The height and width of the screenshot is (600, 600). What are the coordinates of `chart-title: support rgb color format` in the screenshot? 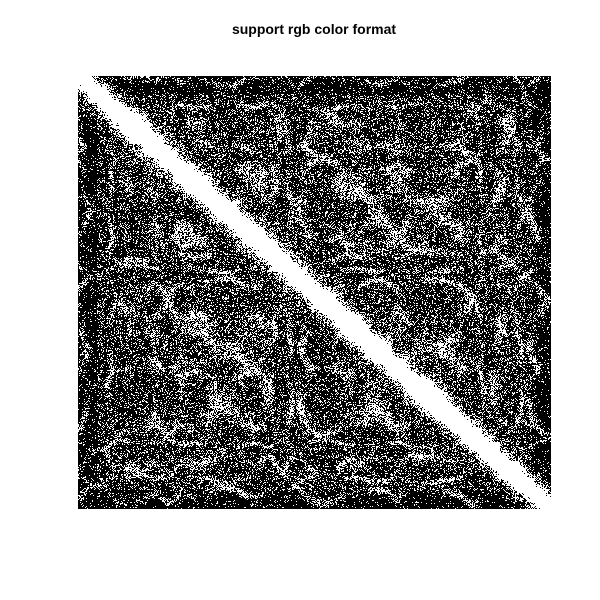 It's located at (314, 29).